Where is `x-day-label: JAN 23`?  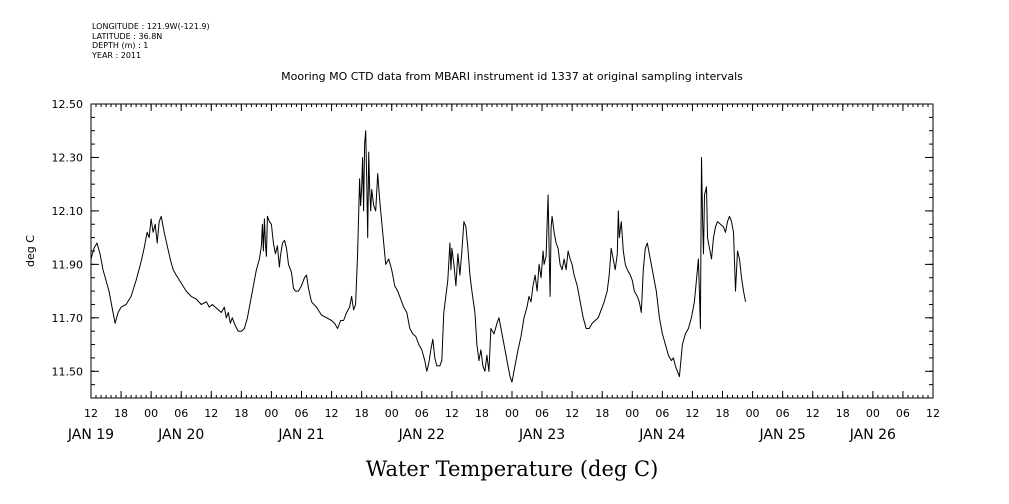 x-day-label: JAN 23 is located at coordinates (541, 435).